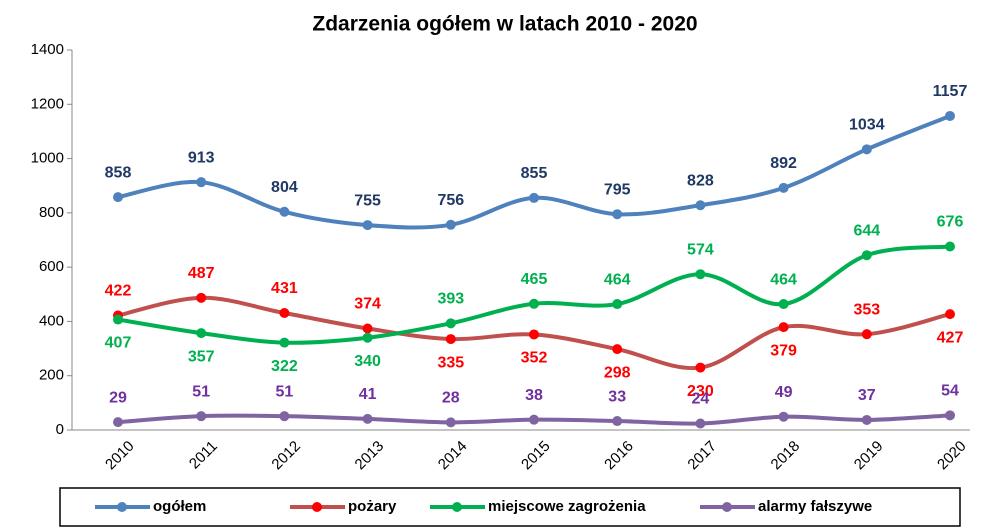 This screenshot has width=981, height=531. I want to click on x-tick-label: 2020, so click(952, 456).